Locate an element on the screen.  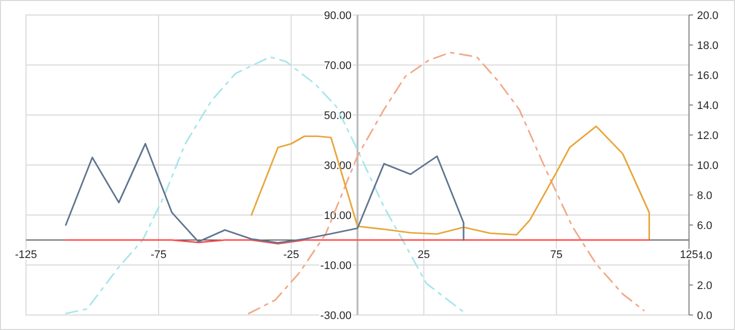
y2-tick-label: 18.0 is located at coordinates (707, 46).